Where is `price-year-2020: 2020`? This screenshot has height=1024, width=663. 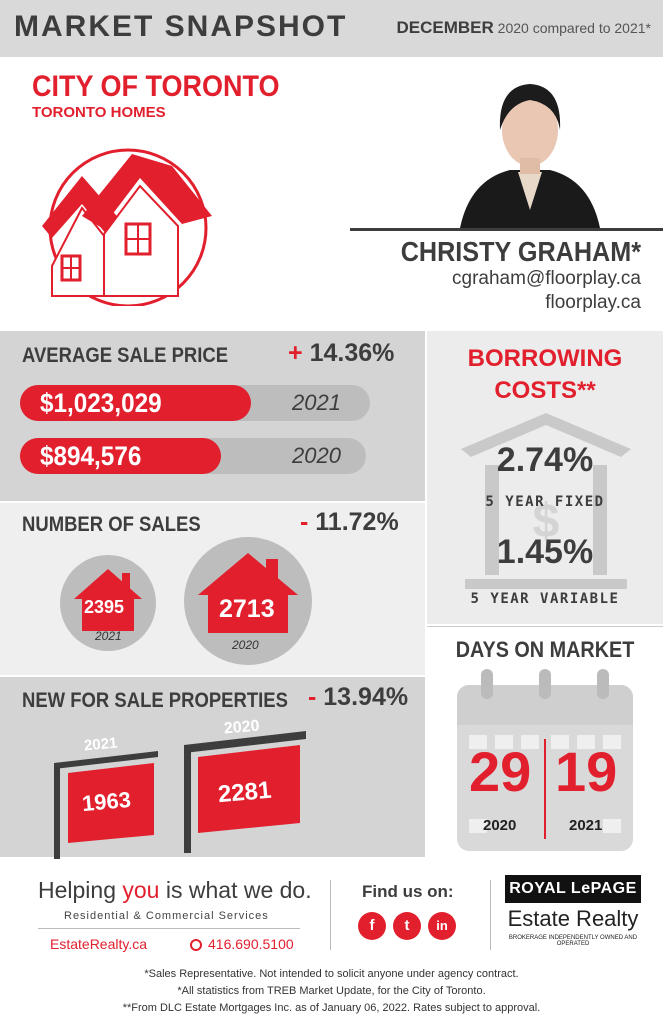
price-year-2020: 2020 is located at coordinates (316, 455).